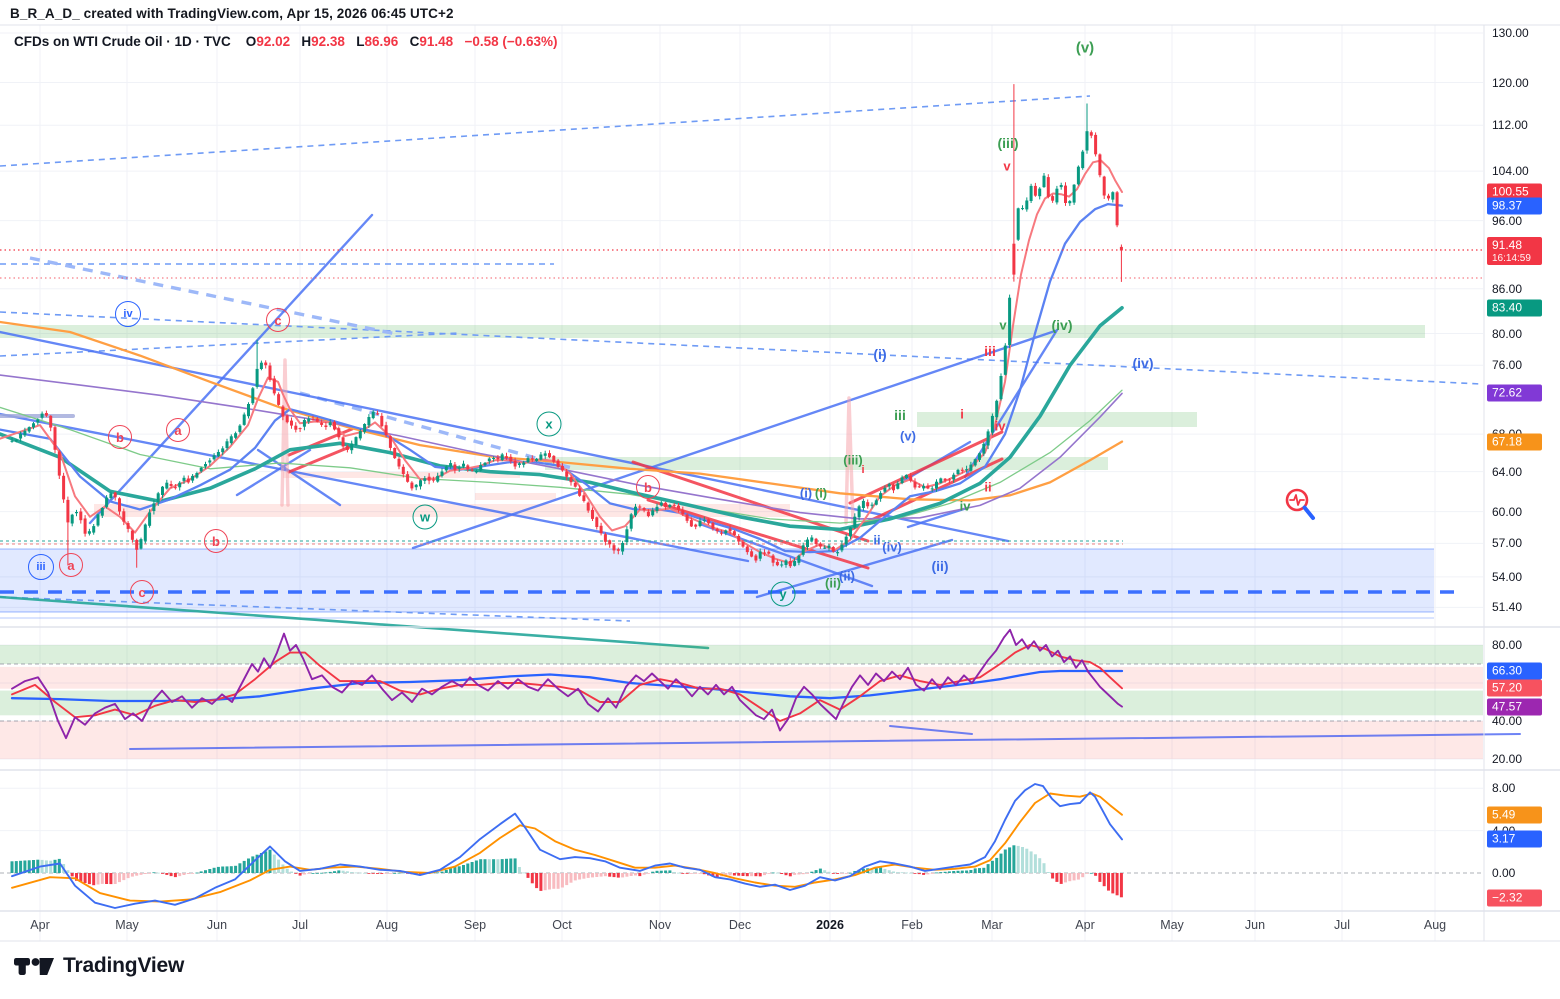 This screenshot has height=999, width=1560. Describe the element at coordinates (1507, 759) in the screenshot. I see `oscillator-axis-label: 20.00` at that location.